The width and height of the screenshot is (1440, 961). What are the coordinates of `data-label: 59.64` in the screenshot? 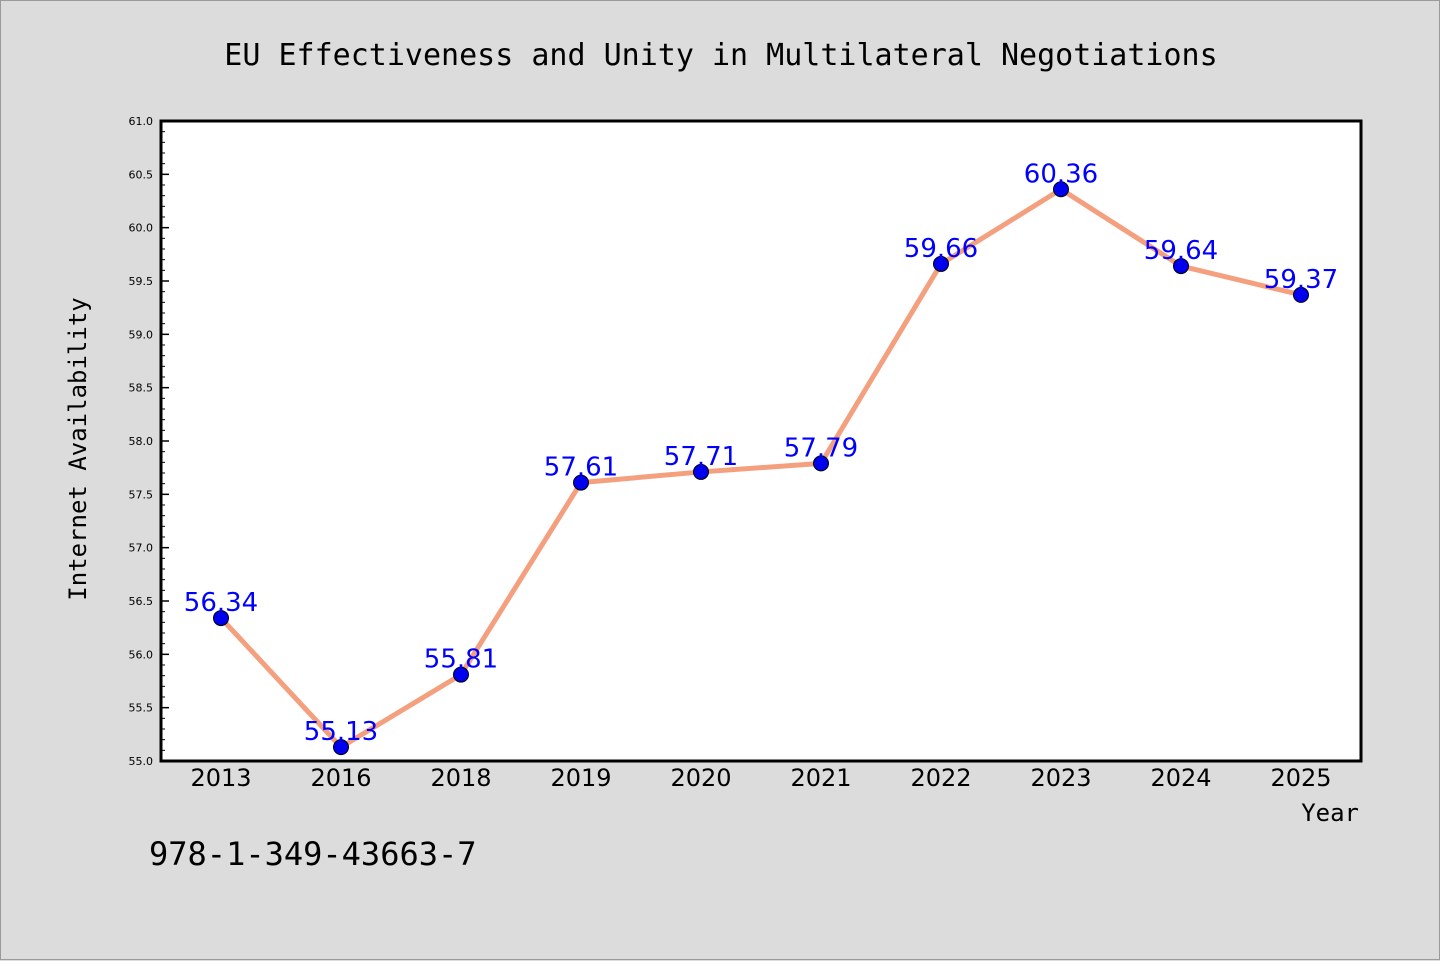 It's located at (1181, 251).